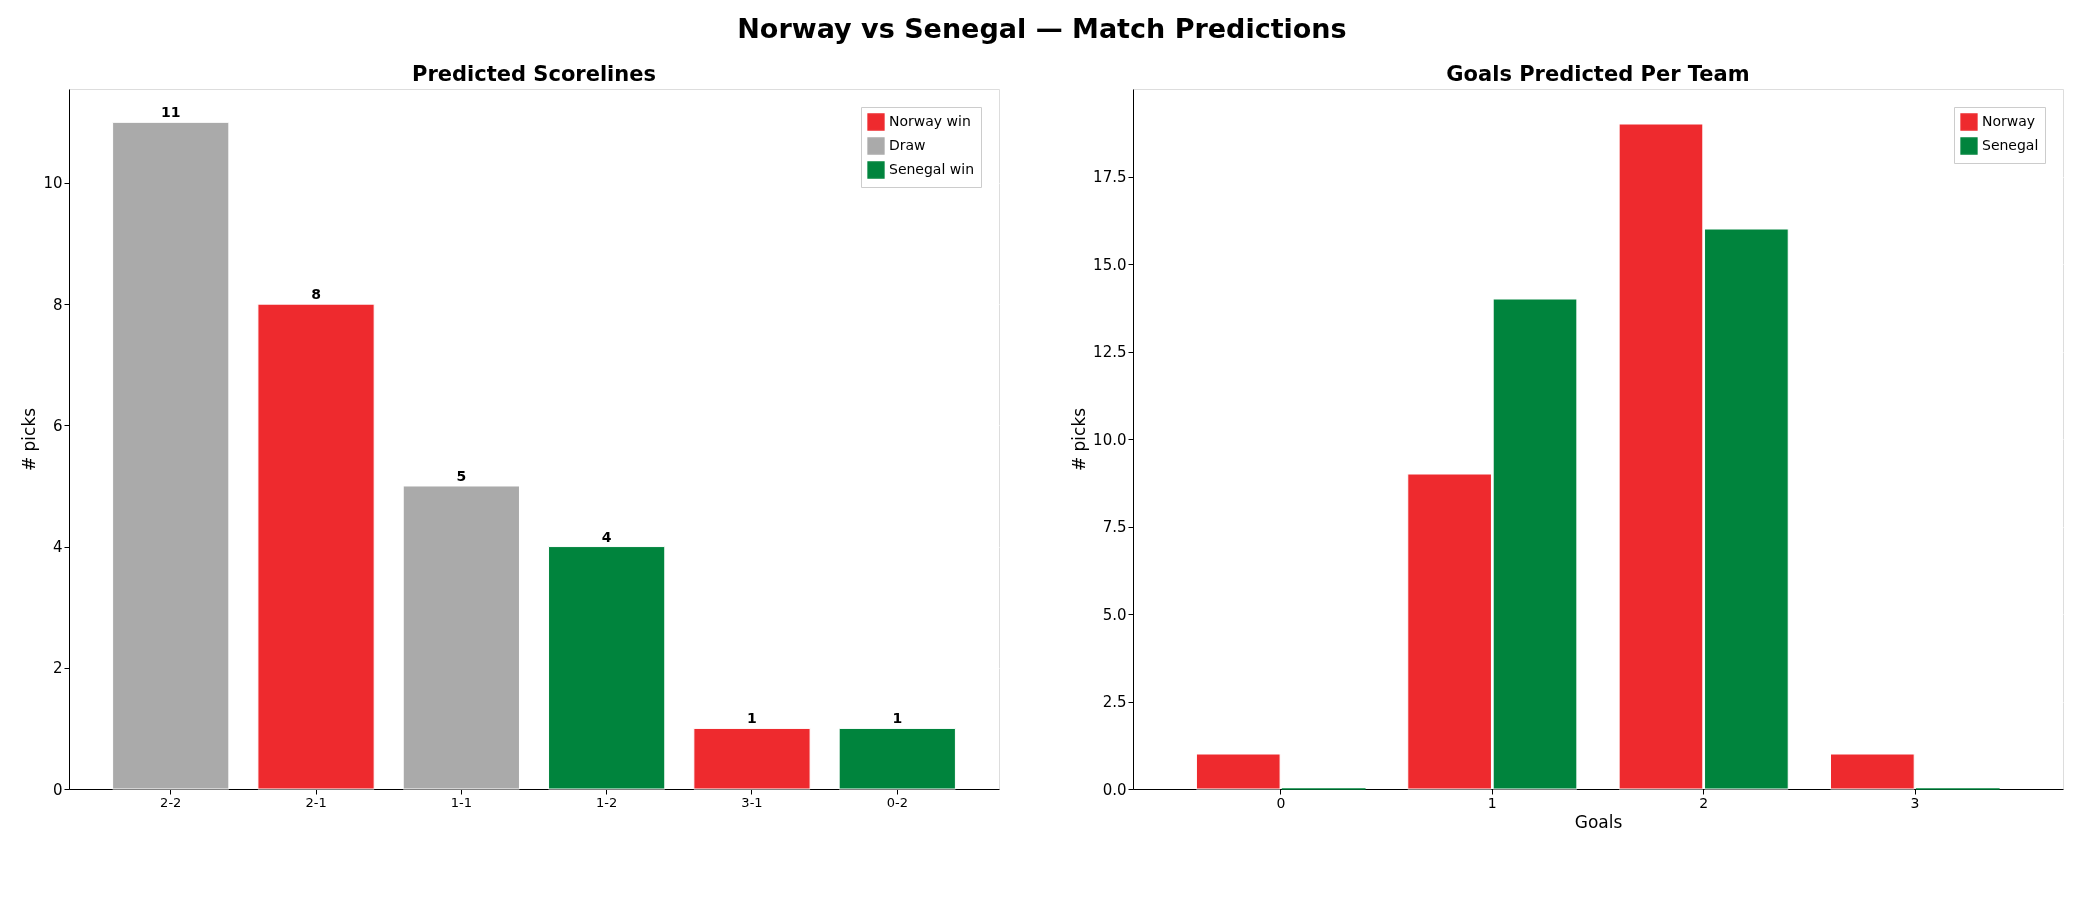 Image resolution: width=2086 pixels, height=916 pixels. What do you see at coordinates (930, 121) in the screenshot?
I see `legend-label: Norway win` at bounding box center [930, 121].